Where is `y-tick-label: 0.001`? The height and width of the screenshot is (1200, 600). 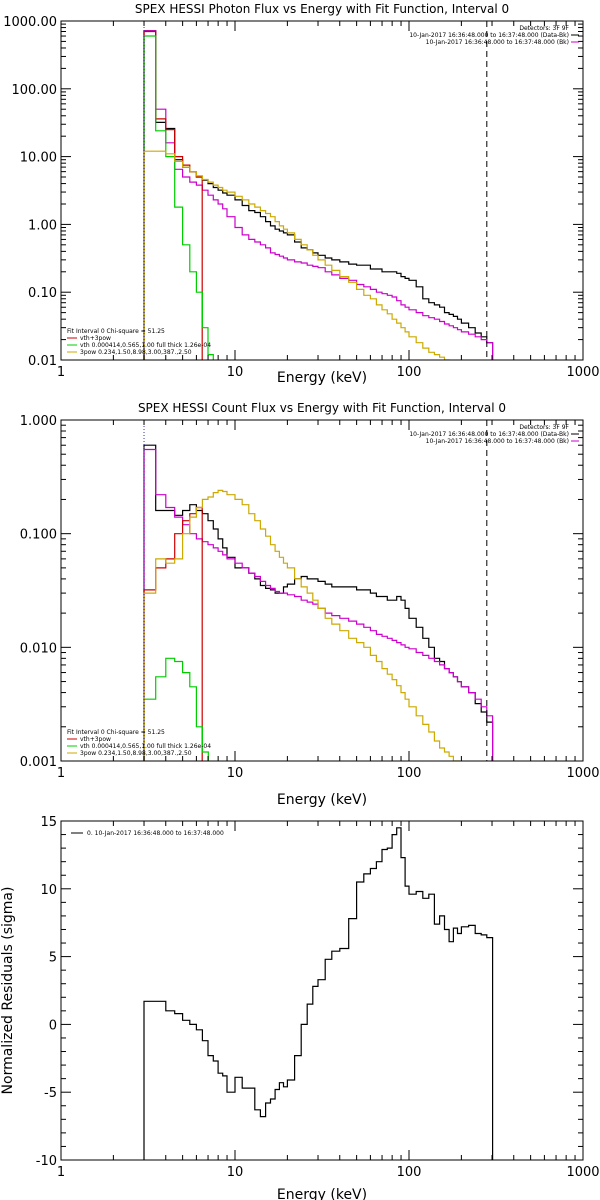 y-tick-label: 0.001 is located at coordinates (38, 762).